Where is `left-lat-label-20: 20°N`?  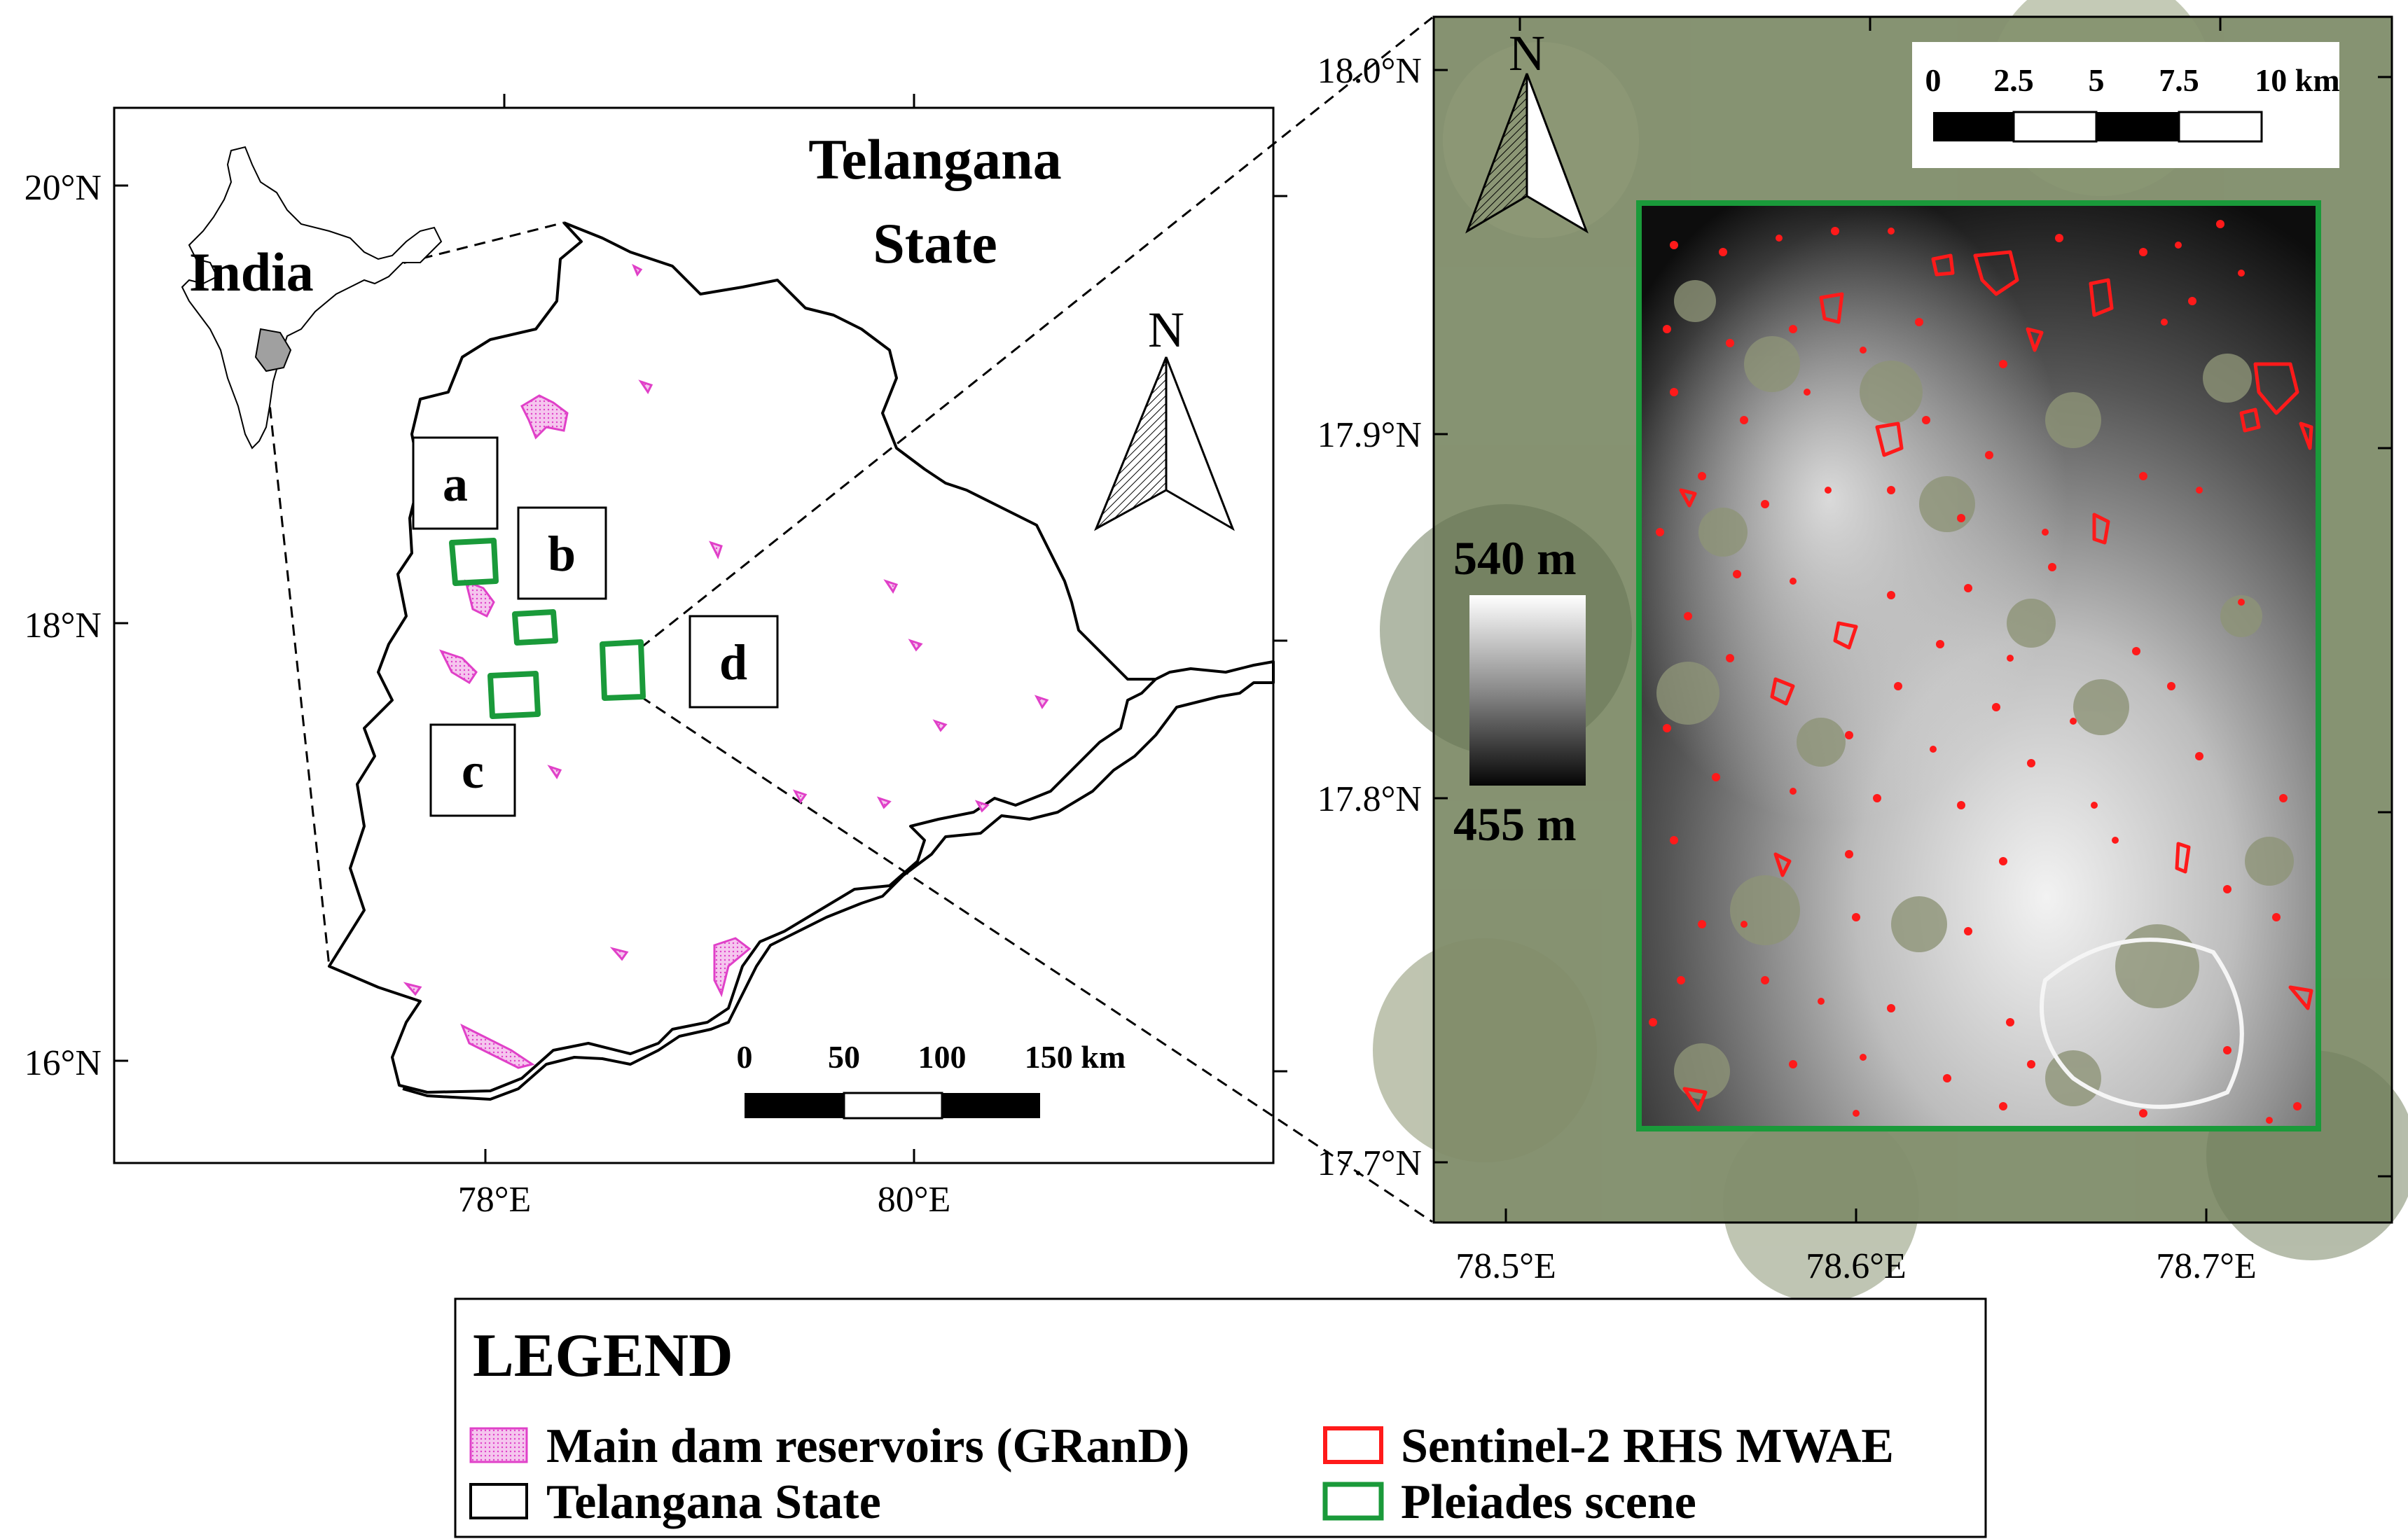 left-lat-label-20: 20°N is located at coordinates (63, 188).